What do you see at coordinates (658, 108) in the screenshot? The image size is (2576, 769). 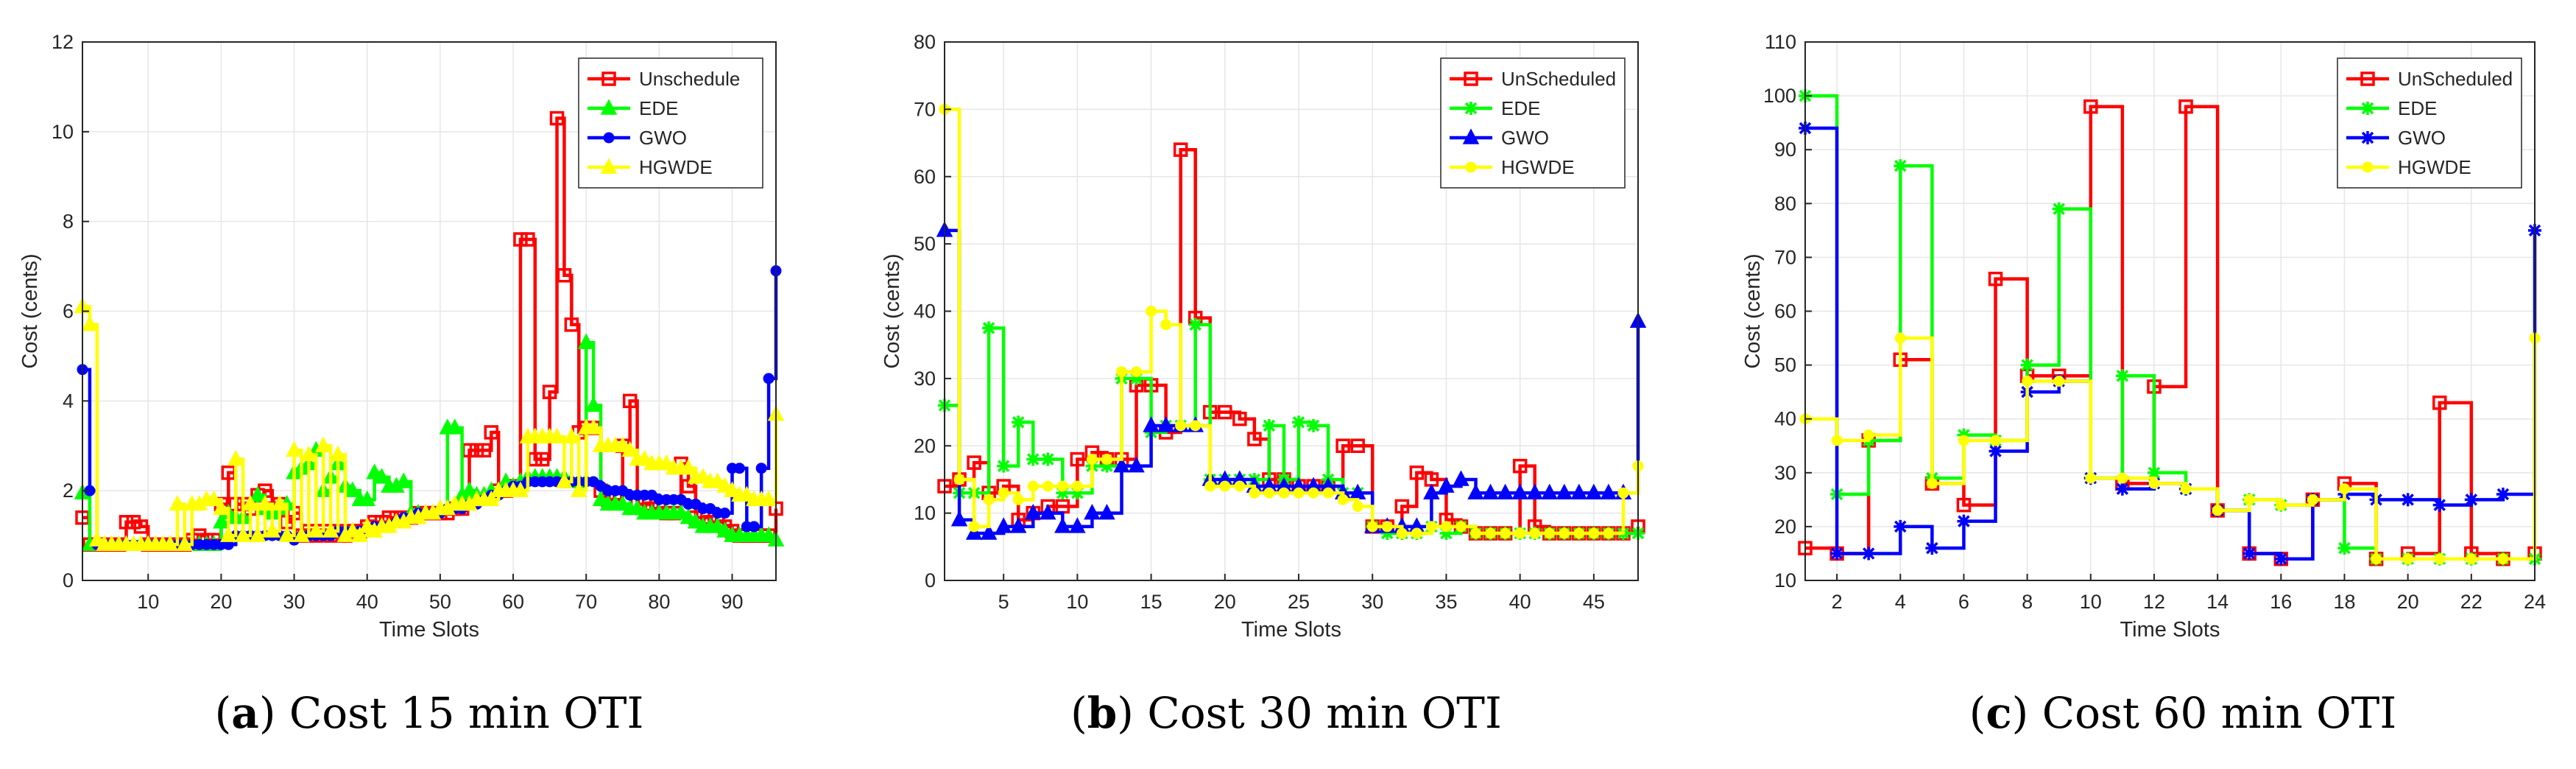 I see `legend-label: EDE` at bounding box center [658, 108].